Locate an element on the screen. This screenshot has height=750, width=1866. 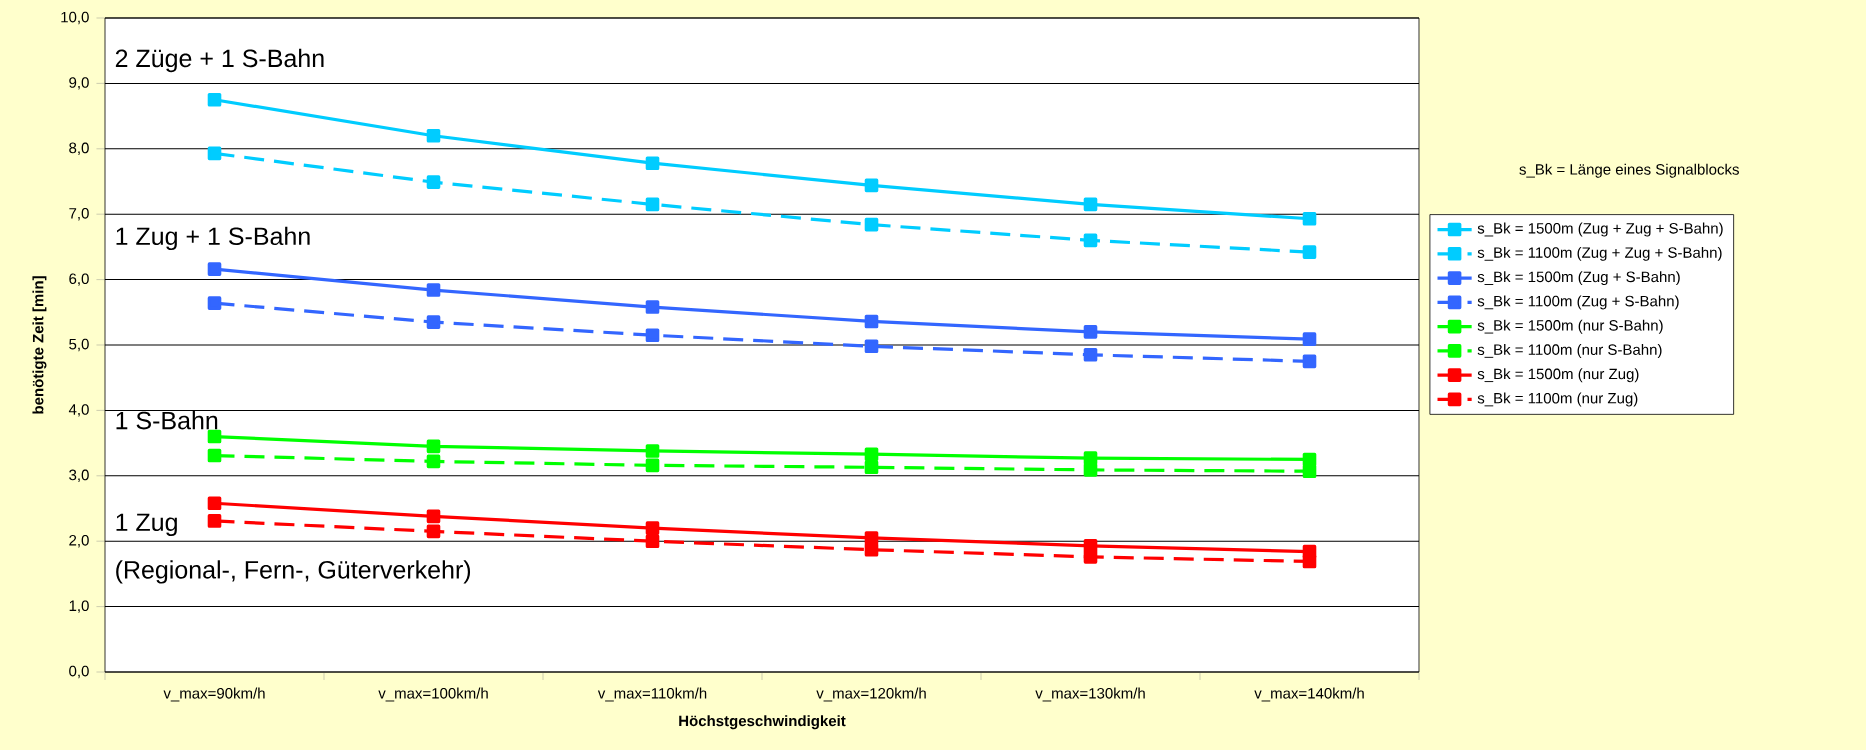
legend-label: s_Bk = 1100m (nur Zug) is located at coordinates (1557, 399).